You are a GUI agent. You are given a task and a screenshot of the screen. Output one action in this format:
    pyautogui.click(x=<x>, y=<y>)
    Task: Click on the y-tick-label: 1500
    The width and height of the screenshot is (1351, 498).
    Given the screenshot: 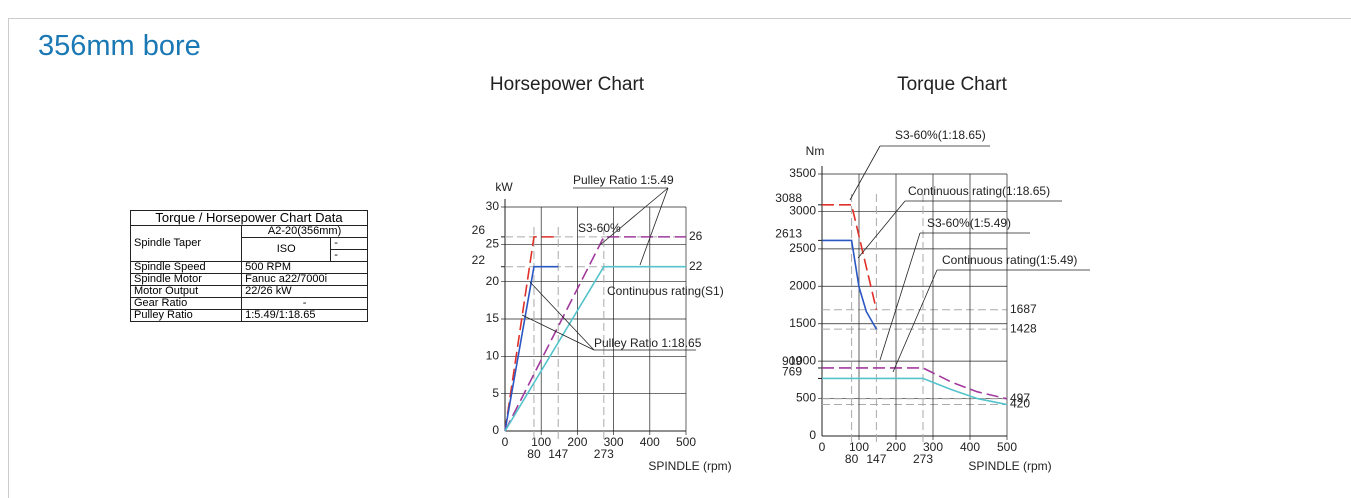 What is the action you would take?
    pyautogui.click(x=802, y=323)
    